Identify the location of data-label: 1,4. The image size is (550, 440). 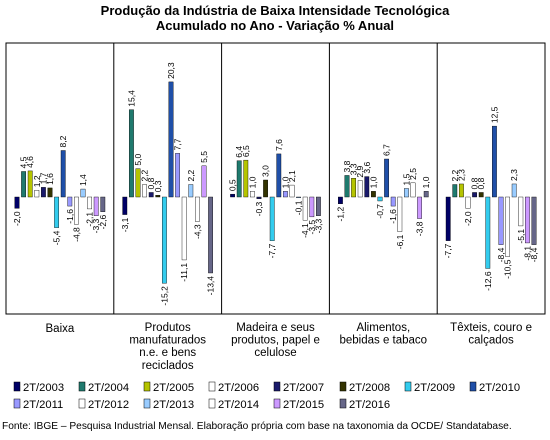
(83, 180).